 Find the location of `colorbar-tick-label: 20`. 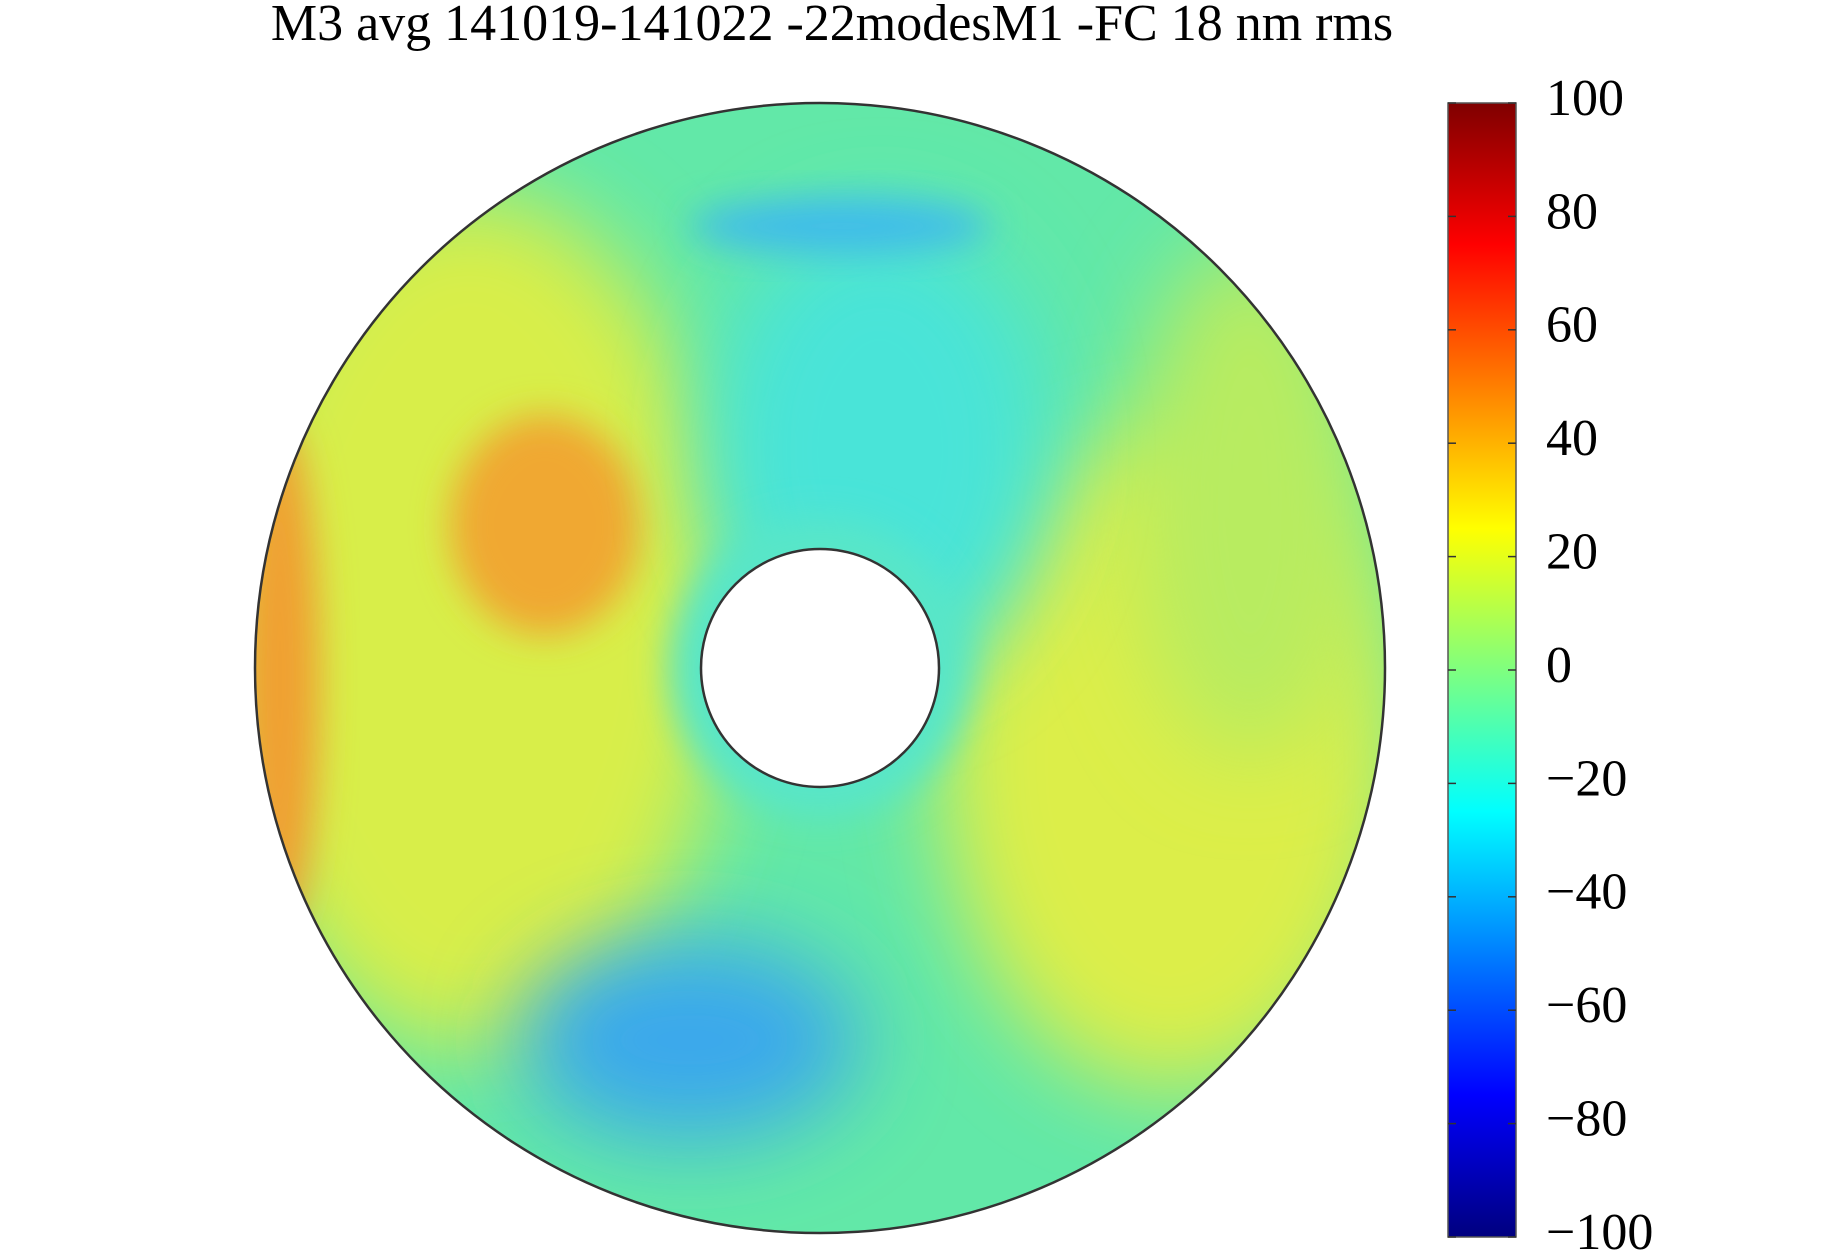

colorbar-tick-label: 20 is located at coordinates (1572, 552).